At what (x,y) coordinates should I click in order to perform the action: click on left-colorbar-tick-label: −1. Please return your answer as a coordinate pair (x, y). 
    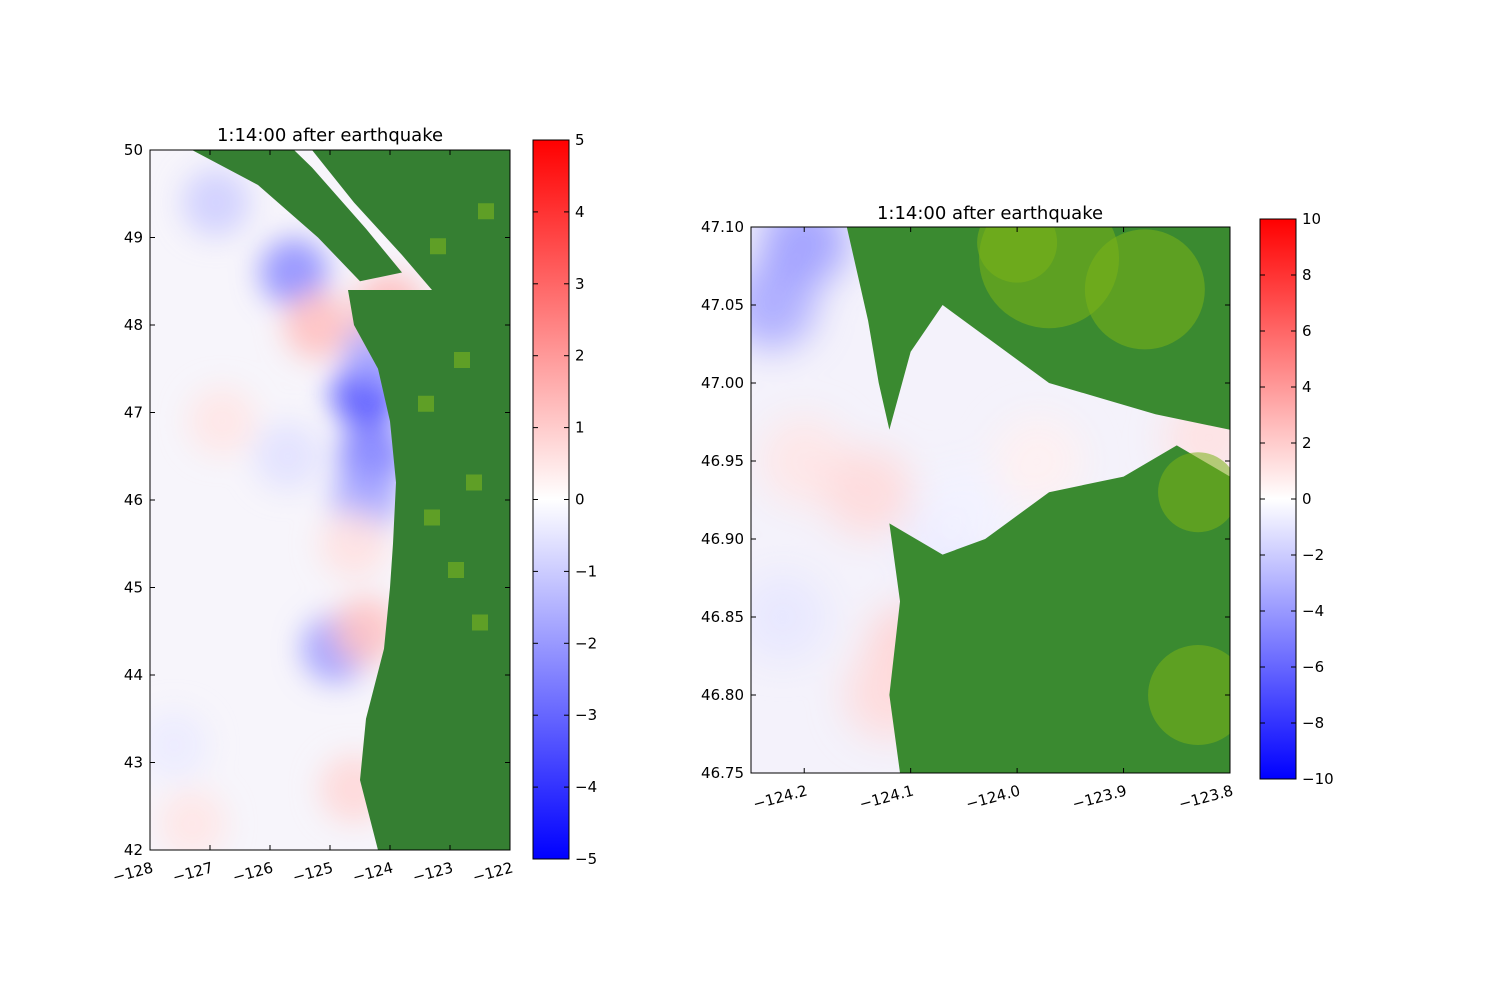
    Looking at the image, I should click on (586, 571).